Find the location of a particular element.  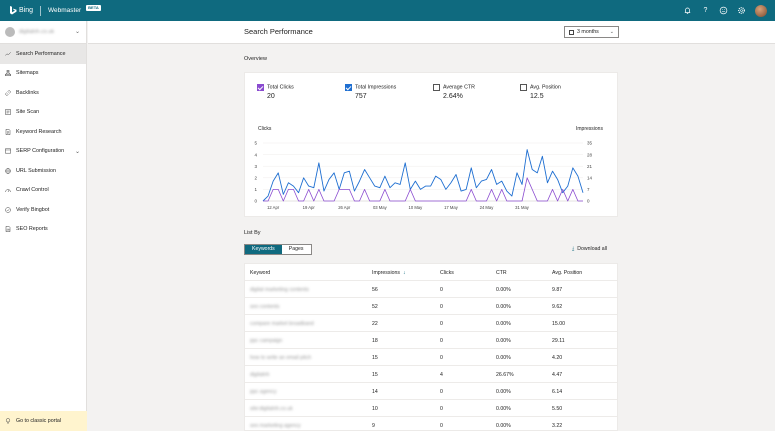

link-icon is located at coordinates (8, 93).